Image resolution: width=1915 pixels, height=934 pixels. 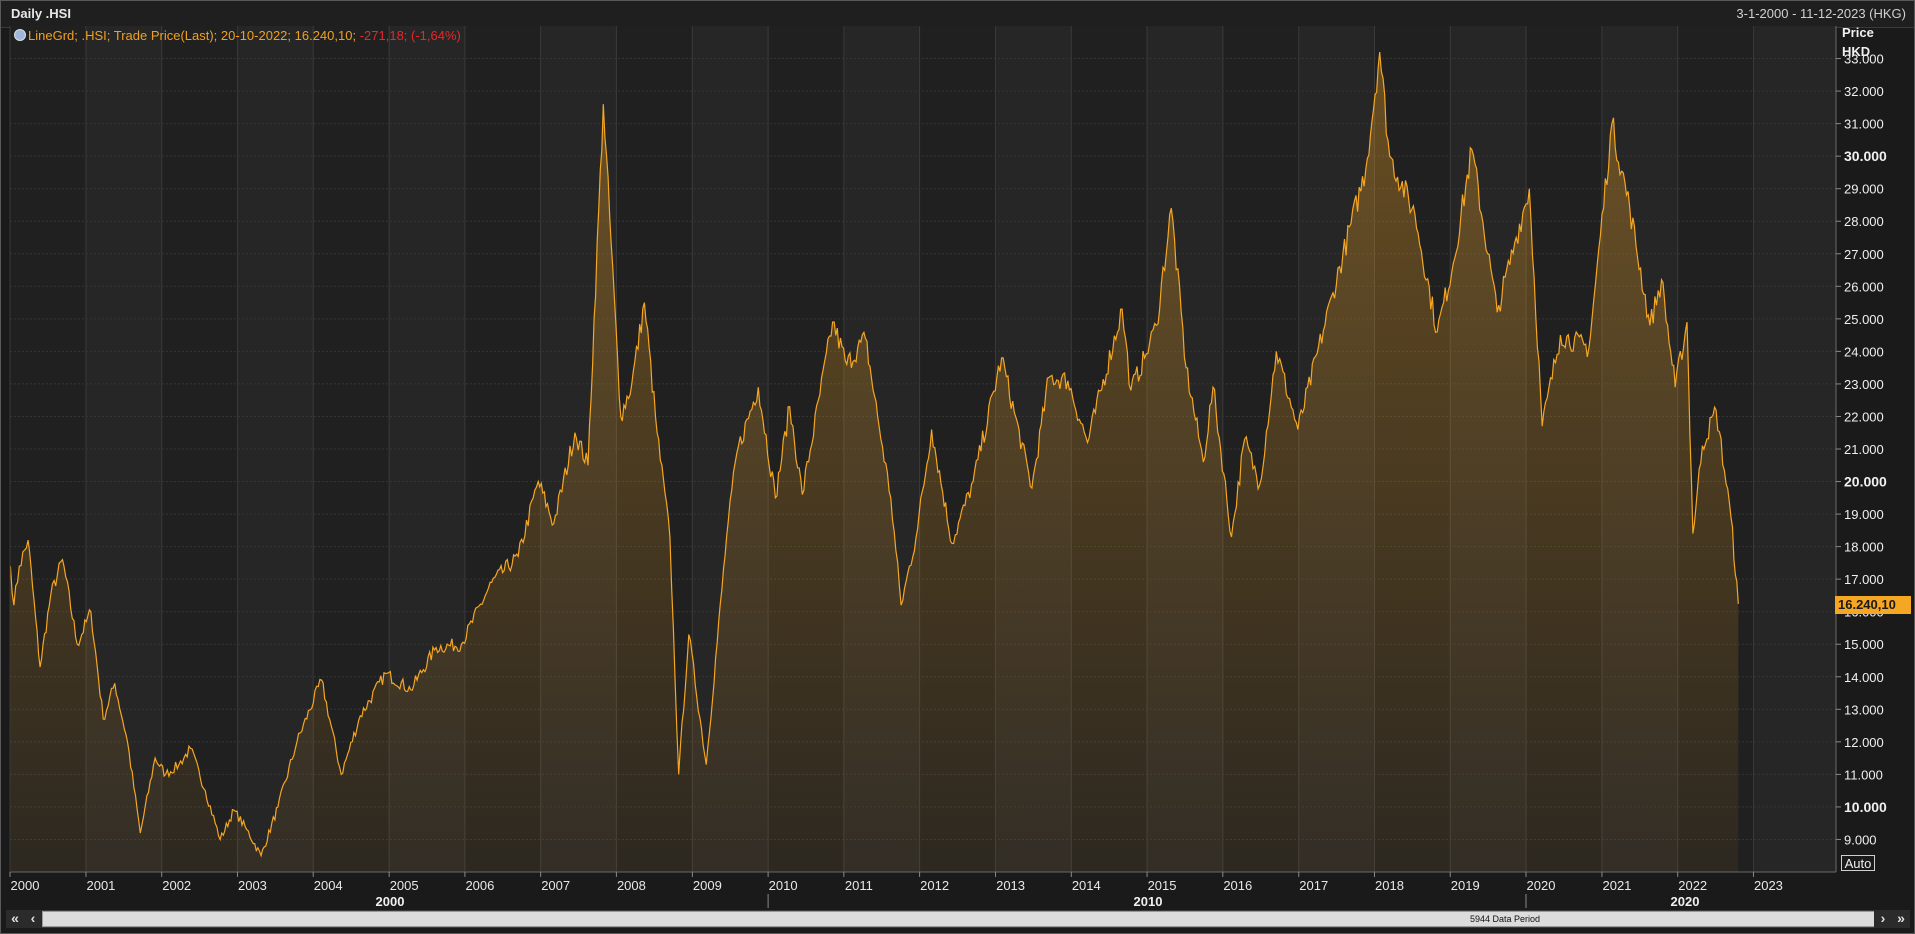 I want to click on auto-scale-button: Auto, so click(x=1858, y=863).